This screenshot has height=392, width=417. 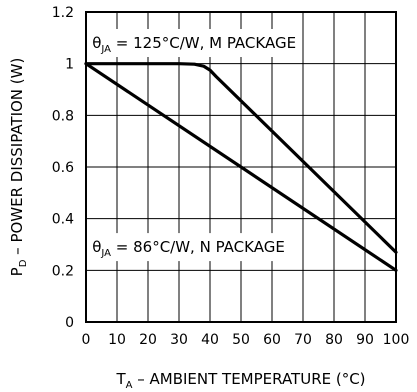 I want to click on y-tick-label: 0, so click(x=69, y=323).